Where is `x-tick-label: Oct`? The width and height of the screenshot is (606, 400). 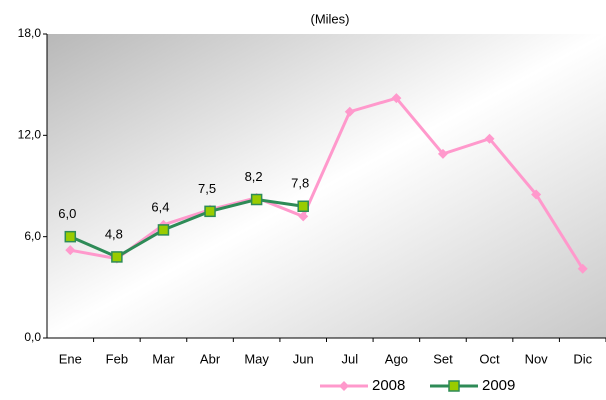 x-tick-label: Oct is located at coordinates (489, 358).